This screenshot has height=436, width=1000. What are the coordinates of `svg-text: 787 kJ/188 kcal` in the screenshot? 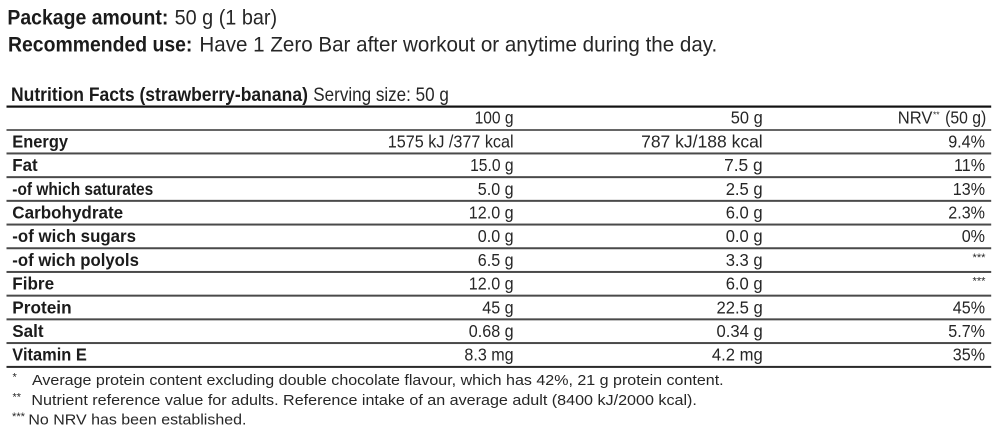 It's located at (702, 141).